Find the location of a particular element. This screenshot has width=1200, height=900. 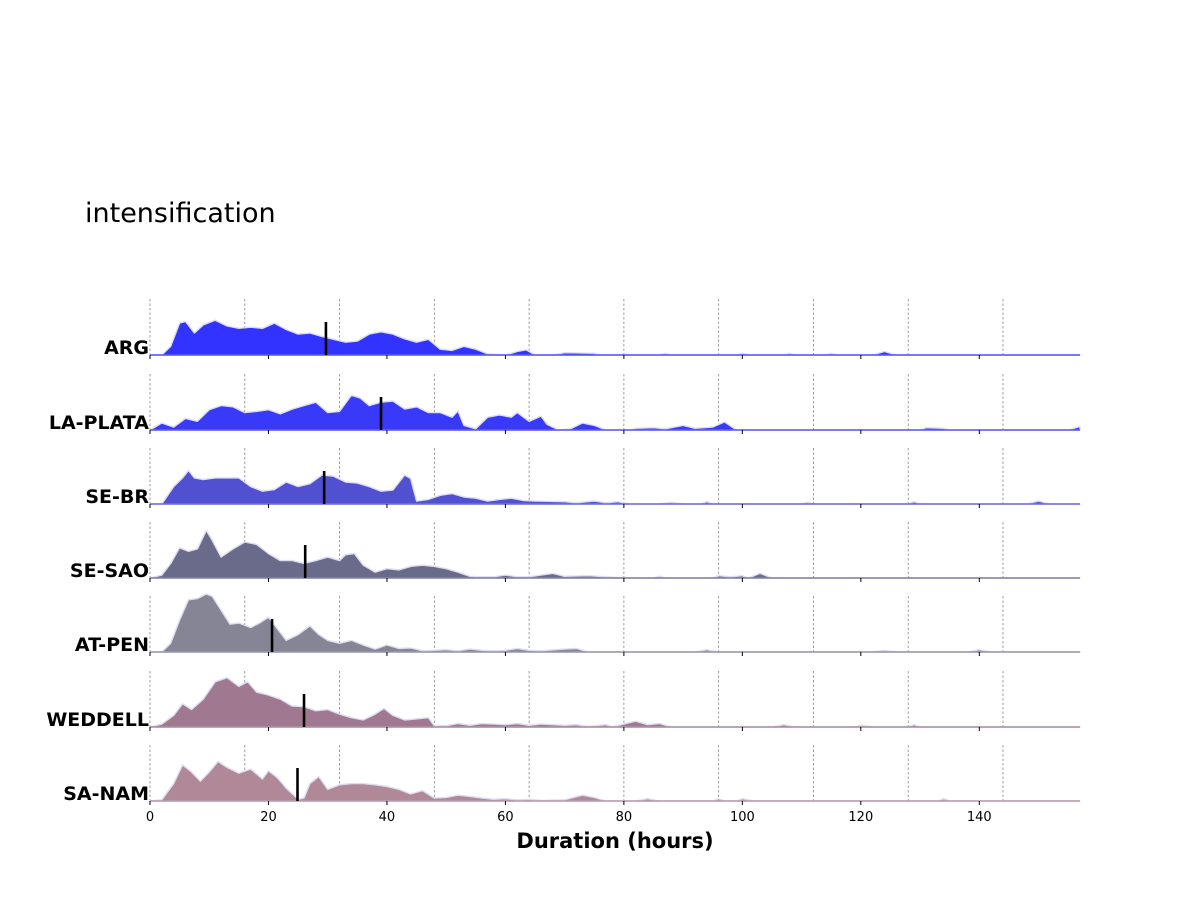

row-label-arg: ARG is located at coordinates (126, 348).